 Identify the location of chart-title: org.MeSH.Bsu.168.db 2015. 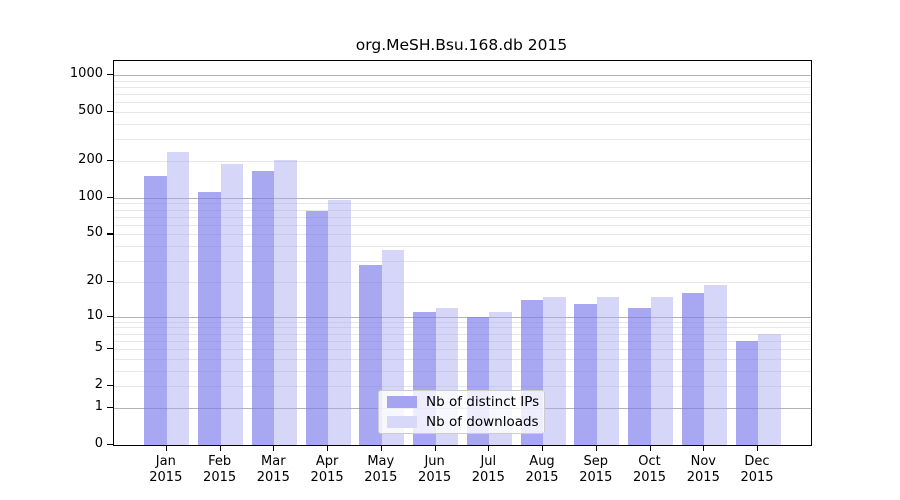
(461, 45).